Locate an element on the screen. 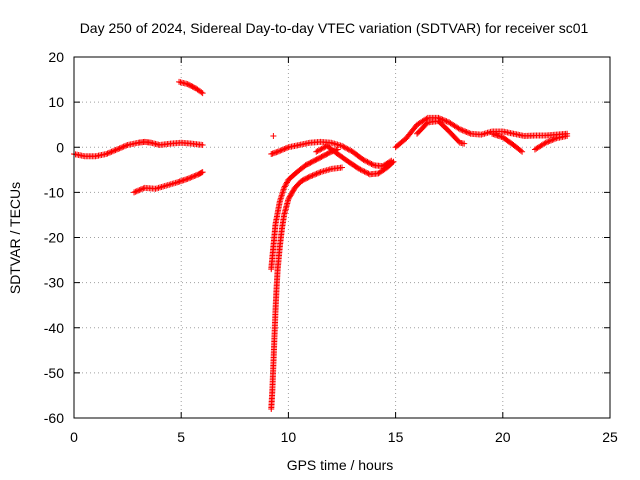 Image resolution: width=640 pixels, height=480 pixels. x-tick-label: 10 is located at coordinates (289, 437).